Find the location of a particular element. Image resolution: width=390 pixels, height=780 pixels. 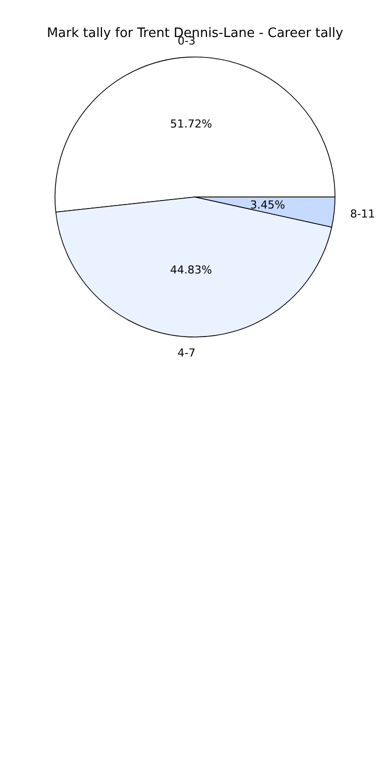

slice-label: 4-7 is located at coordinates (187, 353).